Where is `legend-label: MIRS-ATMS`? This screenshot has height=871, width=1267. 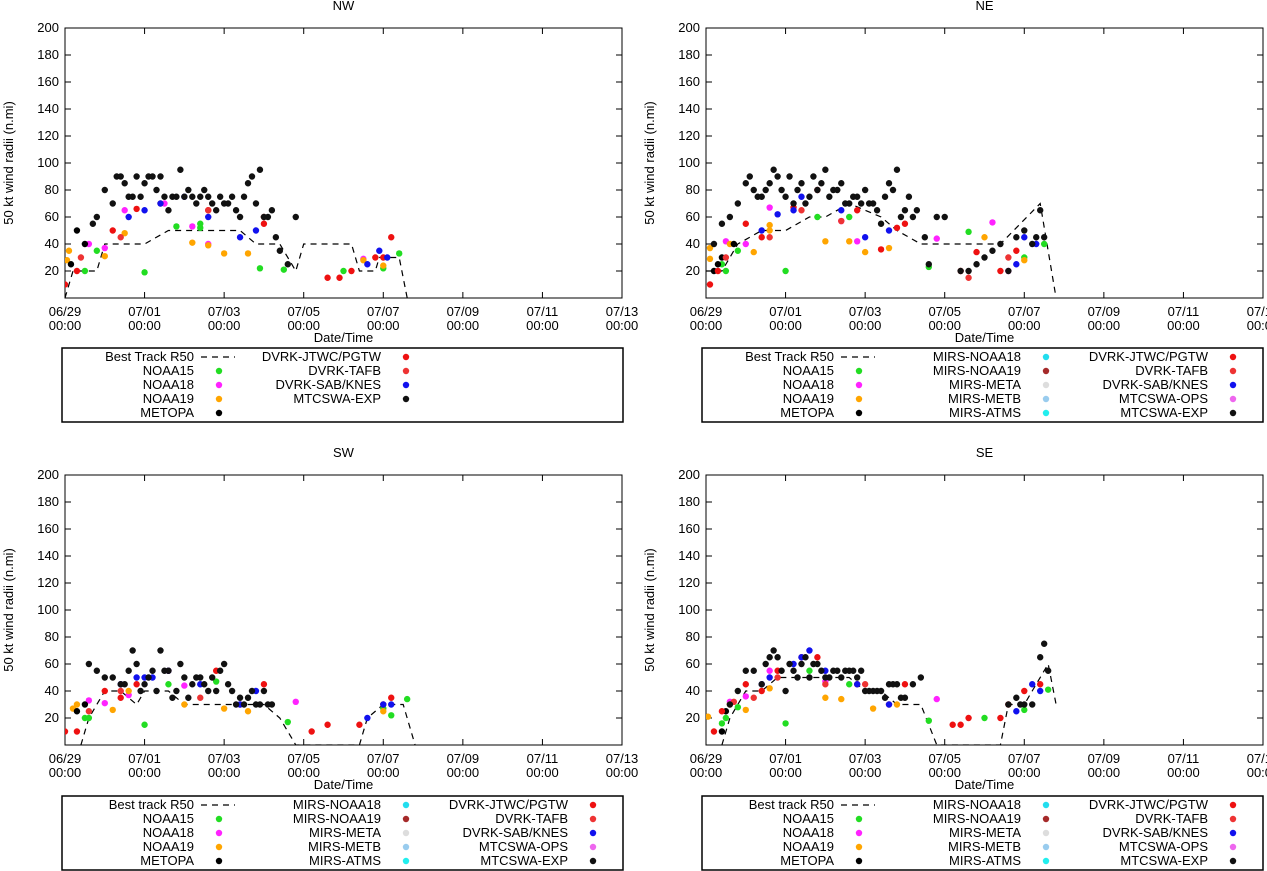
legend-label: MIRS-ATMS is located at coordinates (985, 860).